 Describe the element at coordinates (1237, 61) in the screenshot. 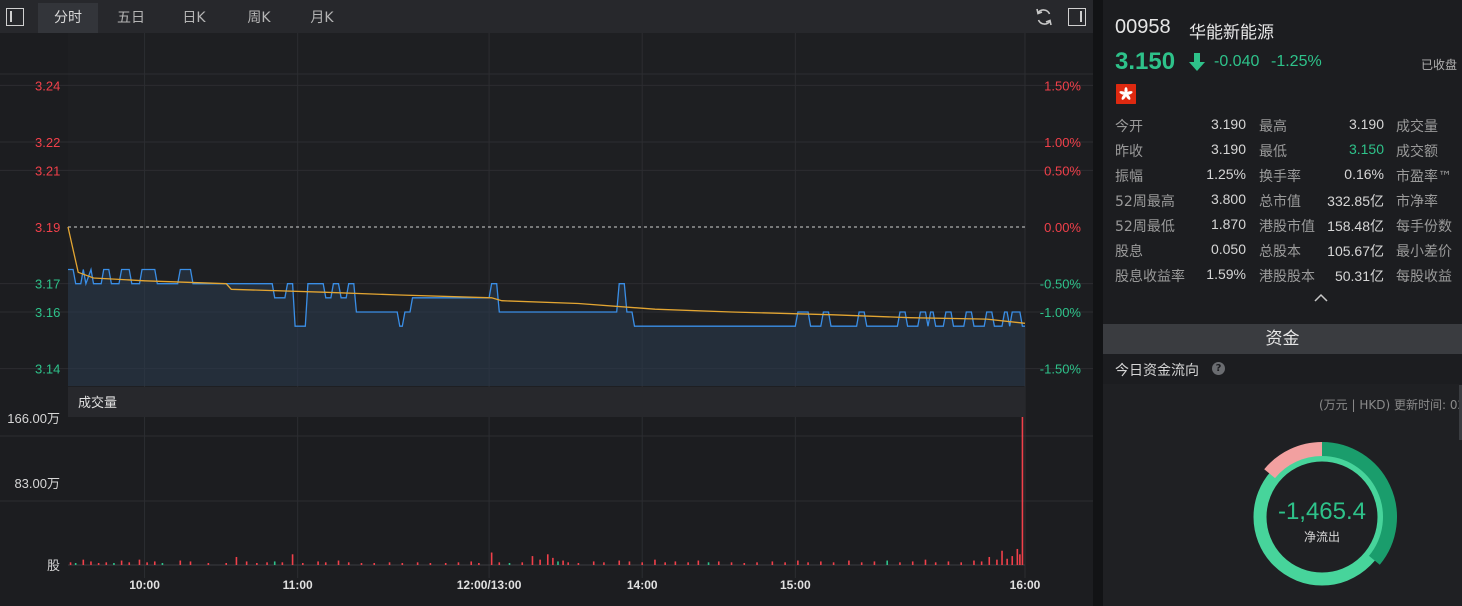

I see `price-change: -0.040` at that location.